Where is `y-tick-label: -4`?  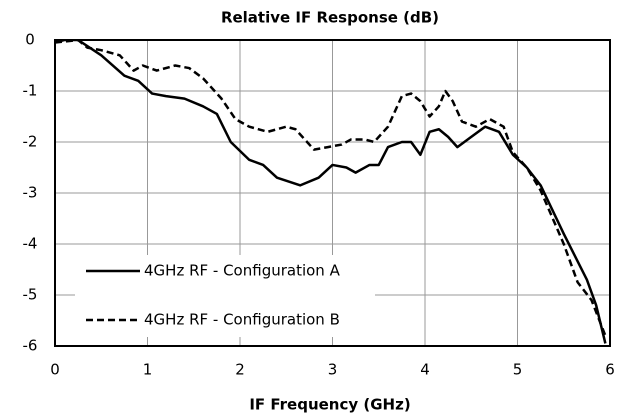
y-tick-label: -4 is located at coordinates (30, 244).